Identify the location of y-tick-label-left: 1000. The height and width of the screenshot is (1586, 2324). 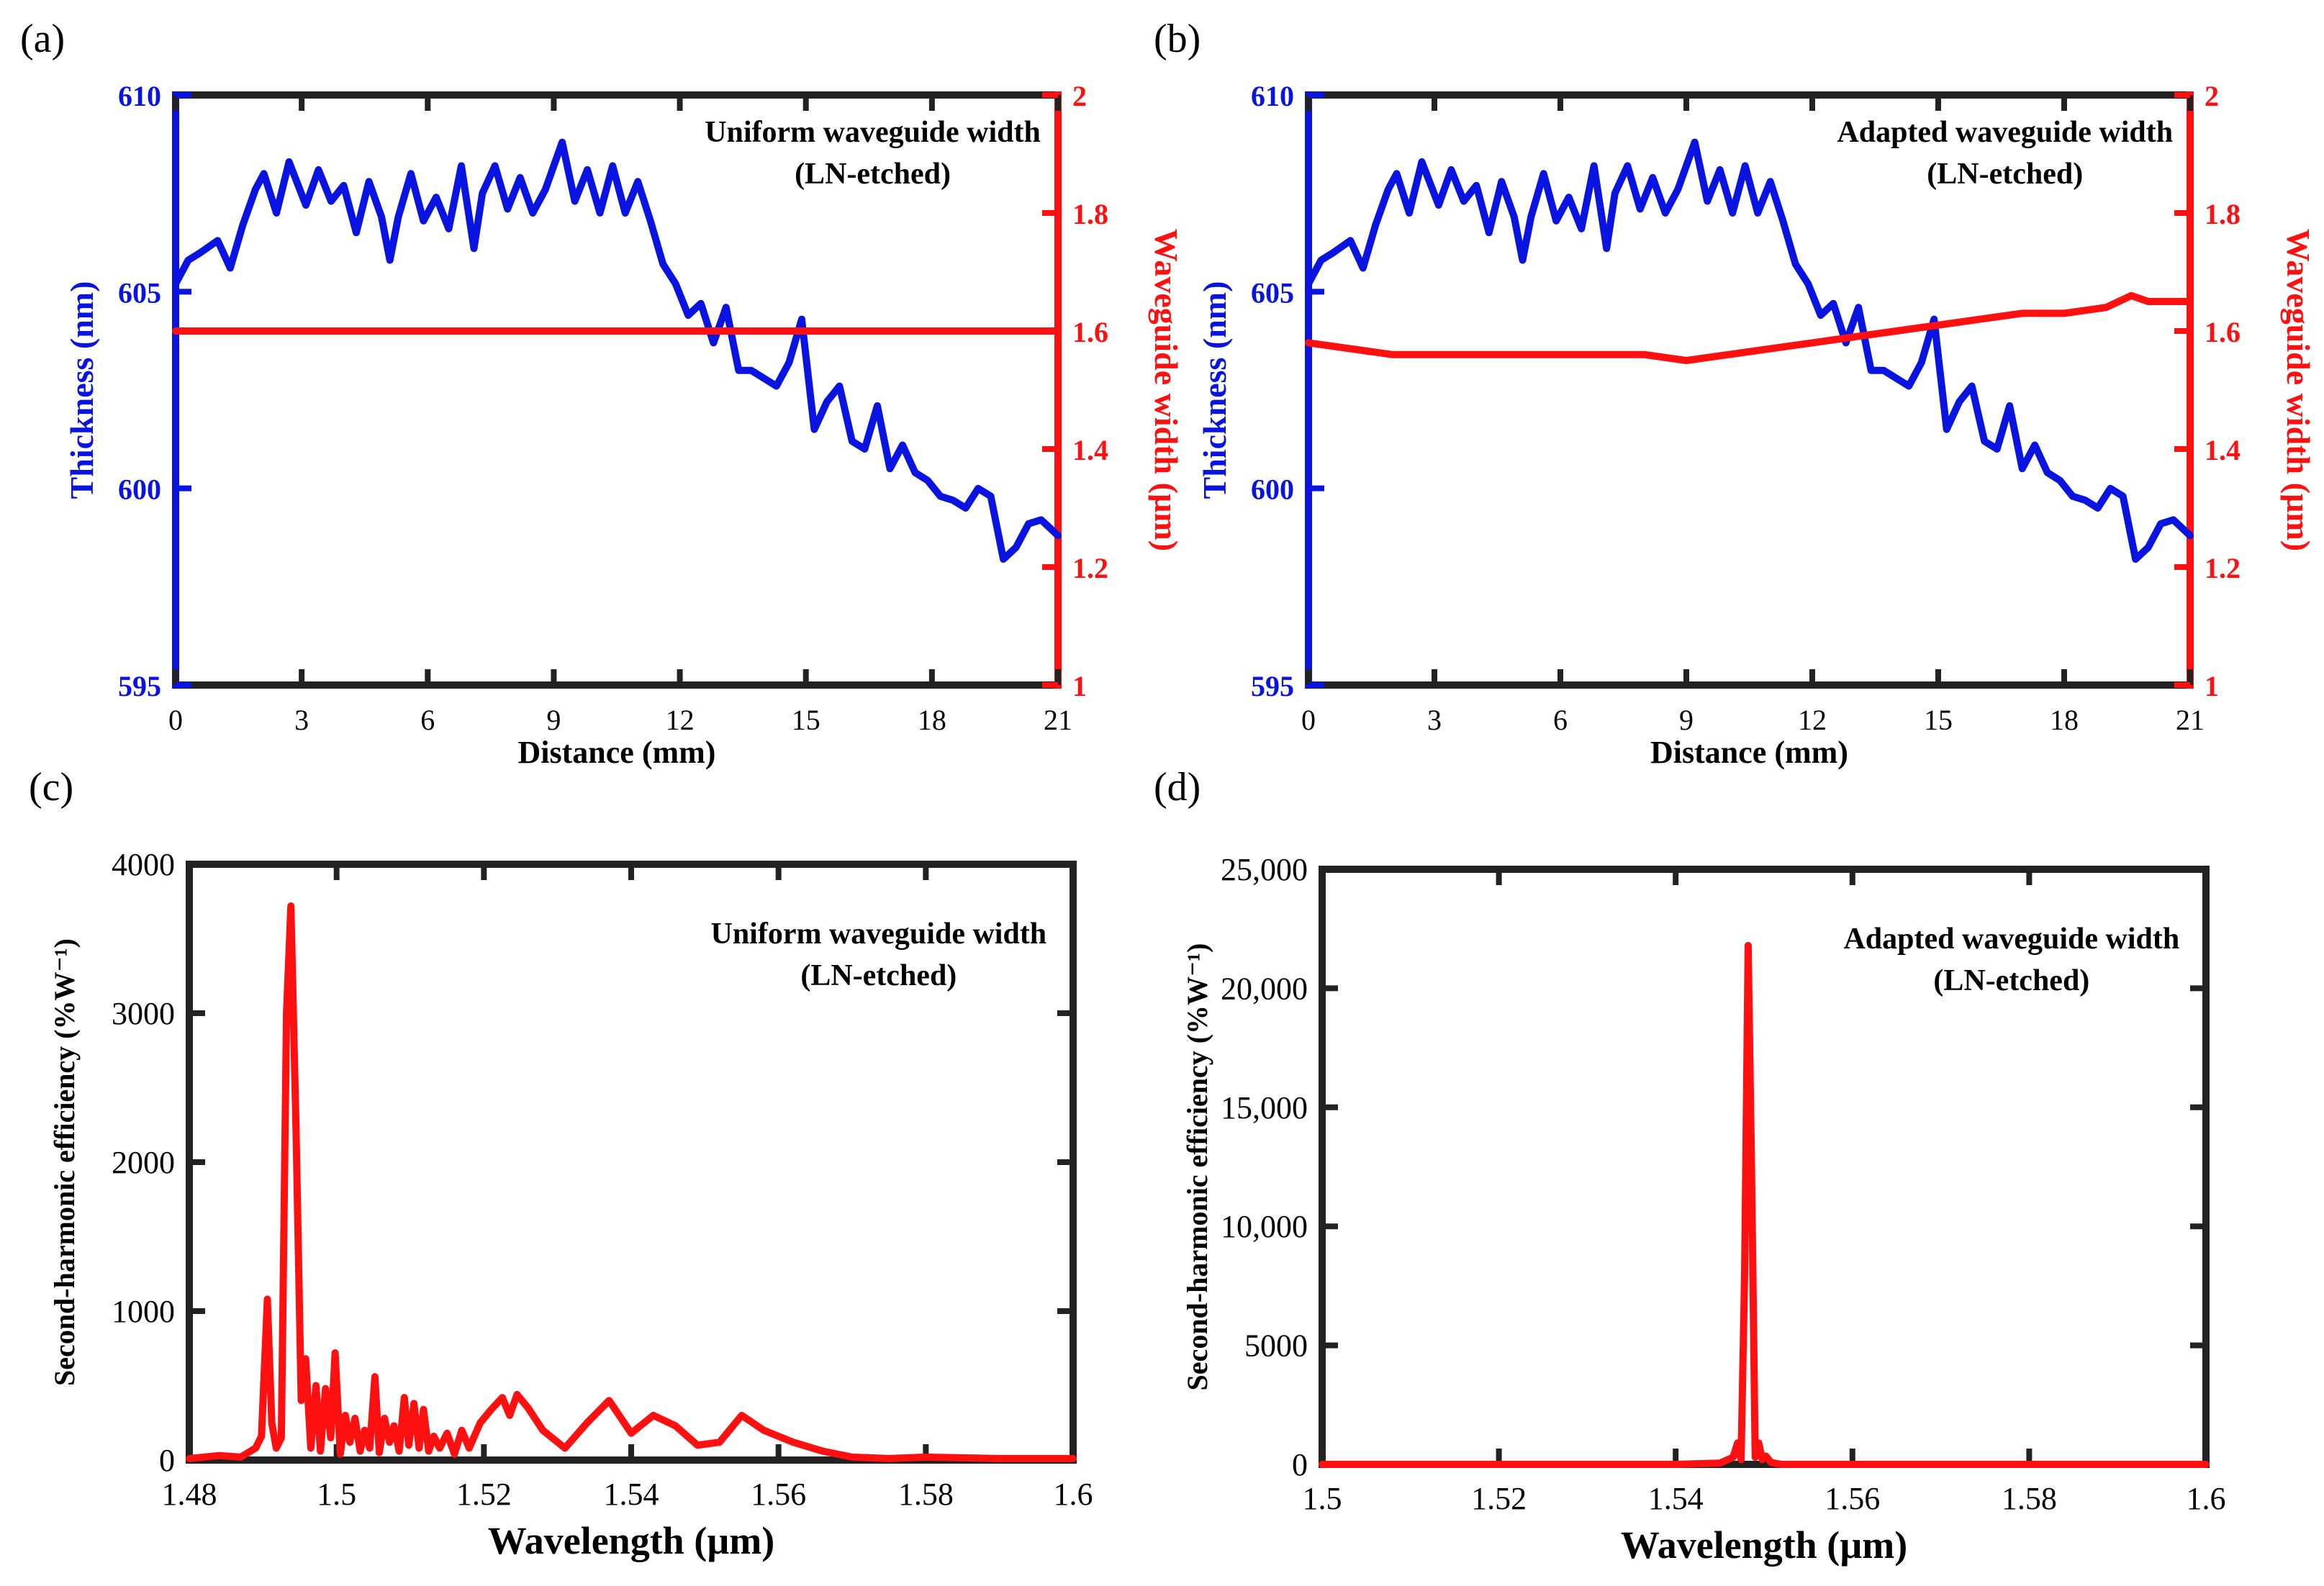
(143, 1312).